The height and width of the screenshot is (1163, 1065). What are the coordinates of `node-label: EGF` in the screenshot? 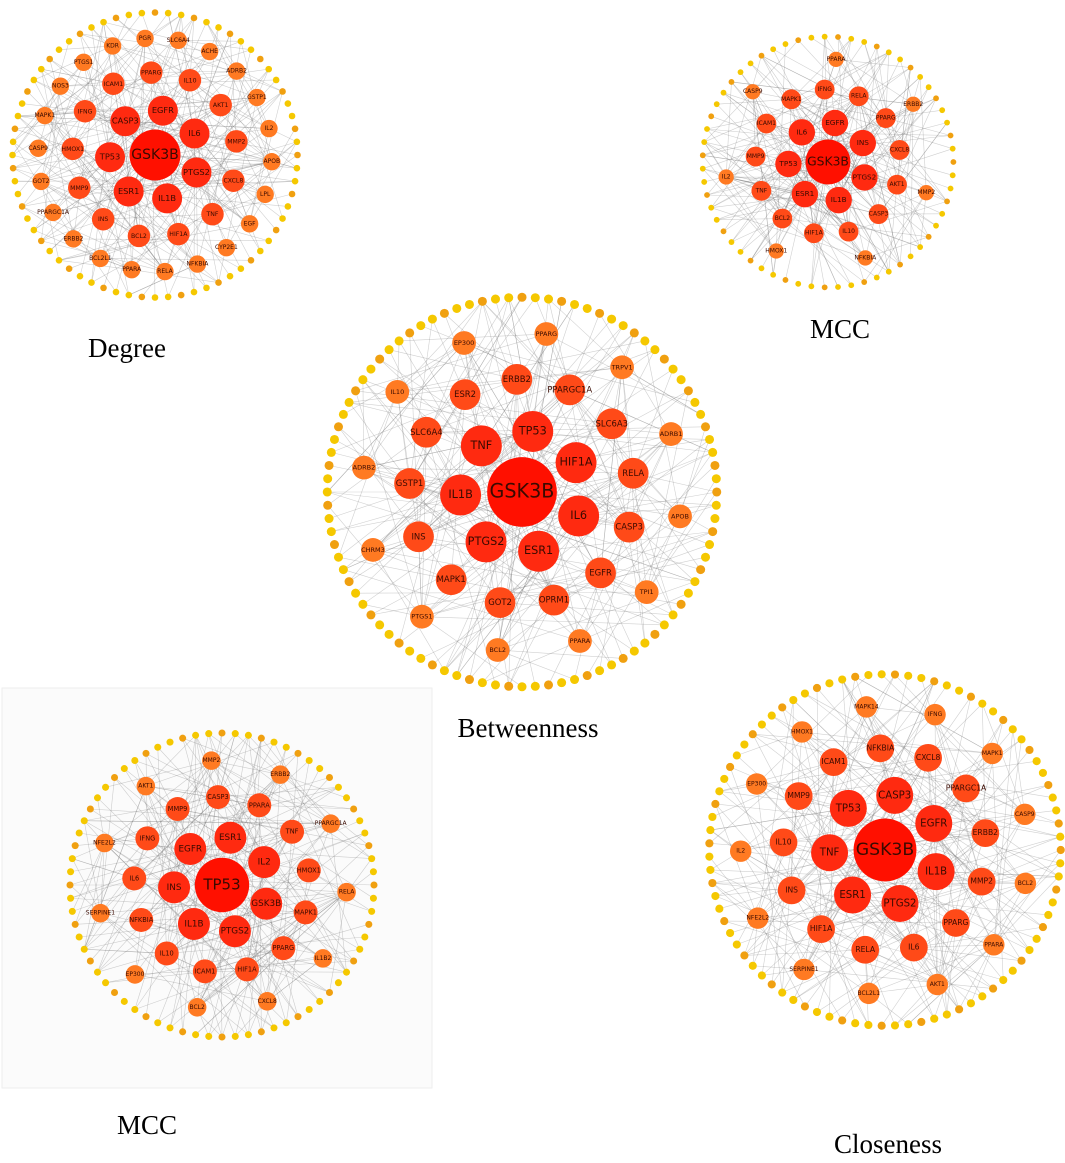 It's located at (250, 223).